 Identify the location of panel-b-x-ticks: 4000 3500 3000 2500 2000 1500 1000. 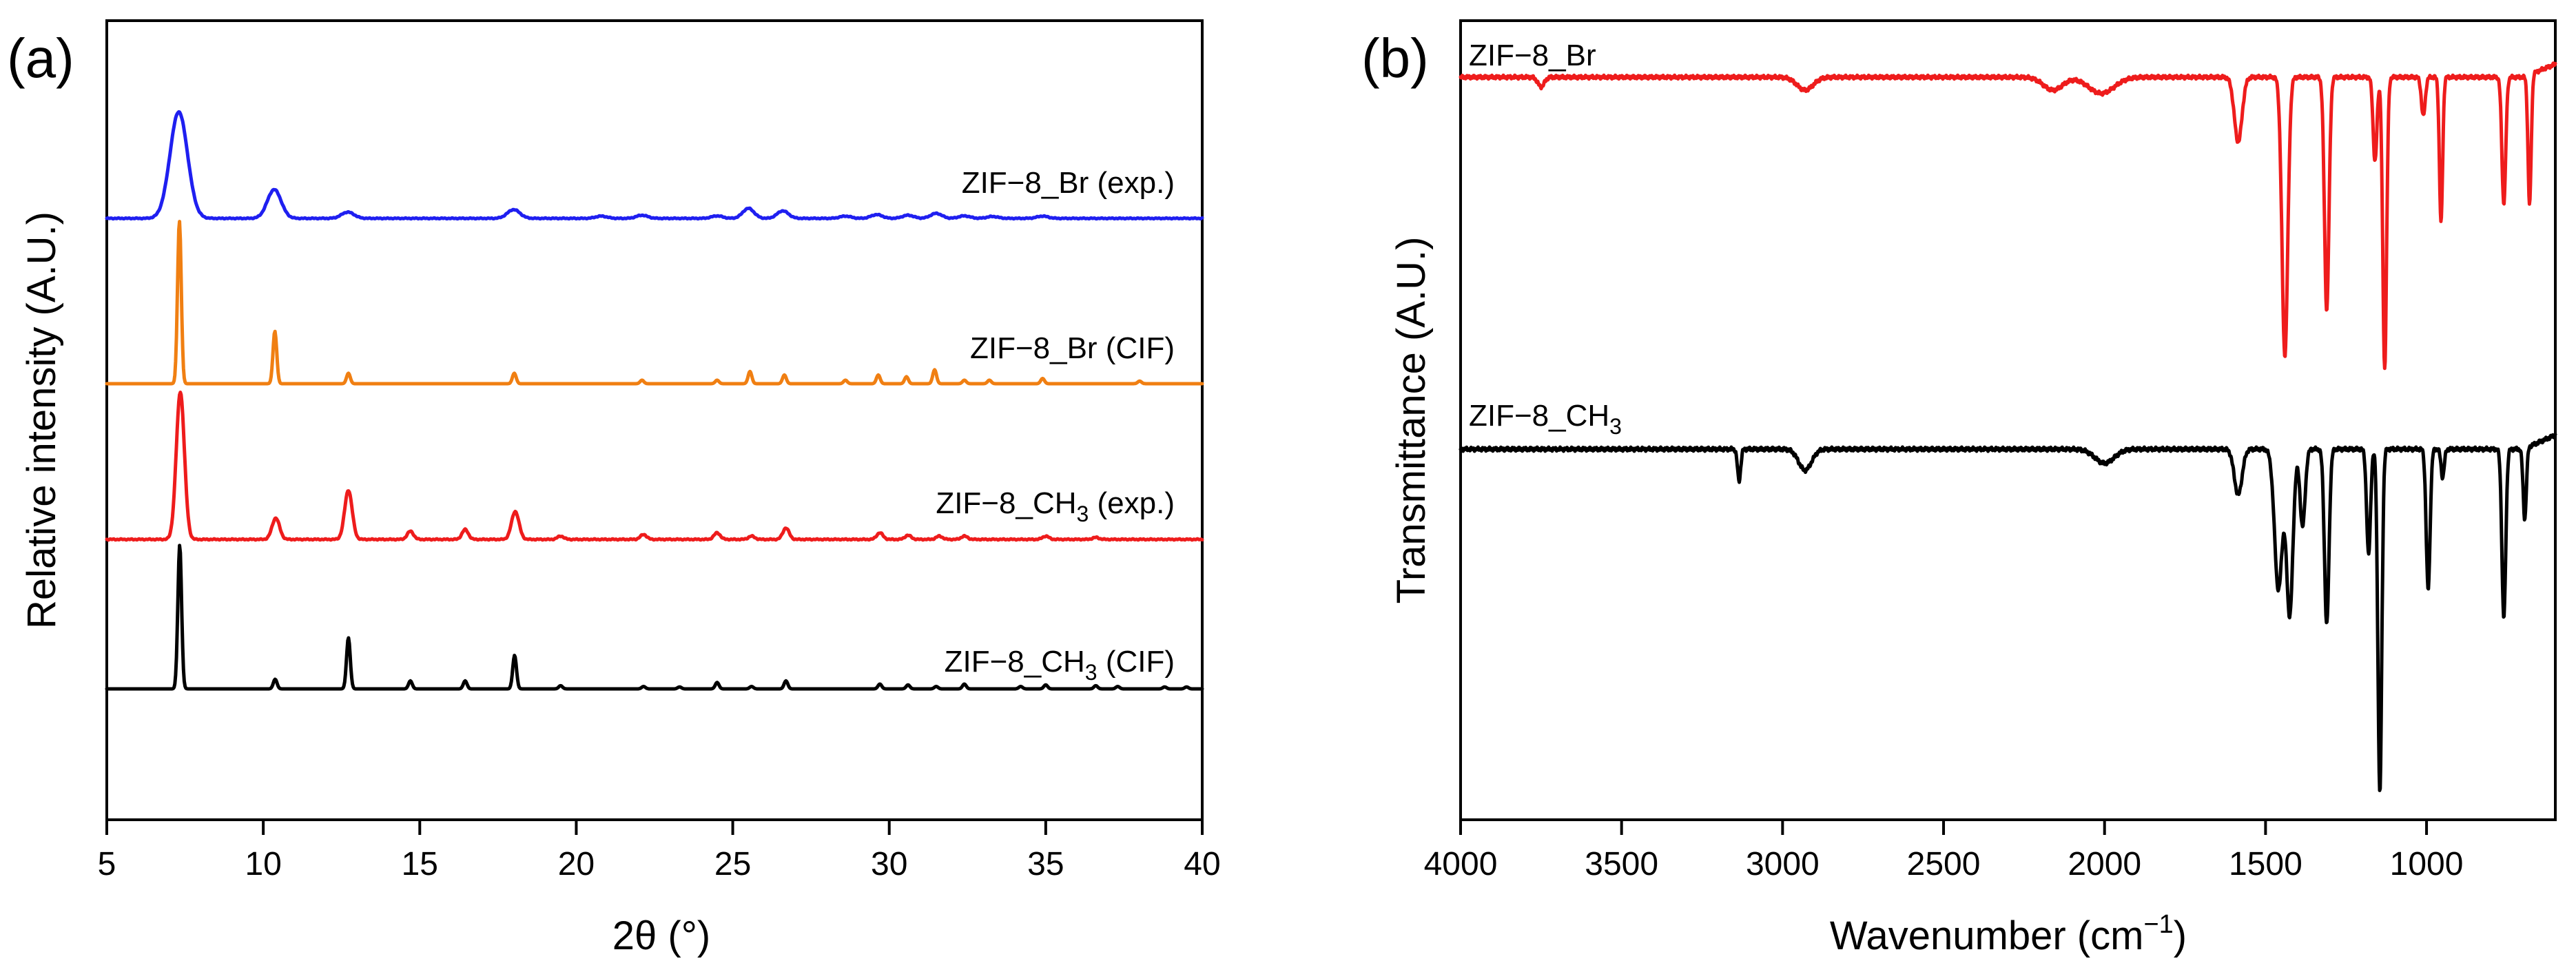
(1944, 851).